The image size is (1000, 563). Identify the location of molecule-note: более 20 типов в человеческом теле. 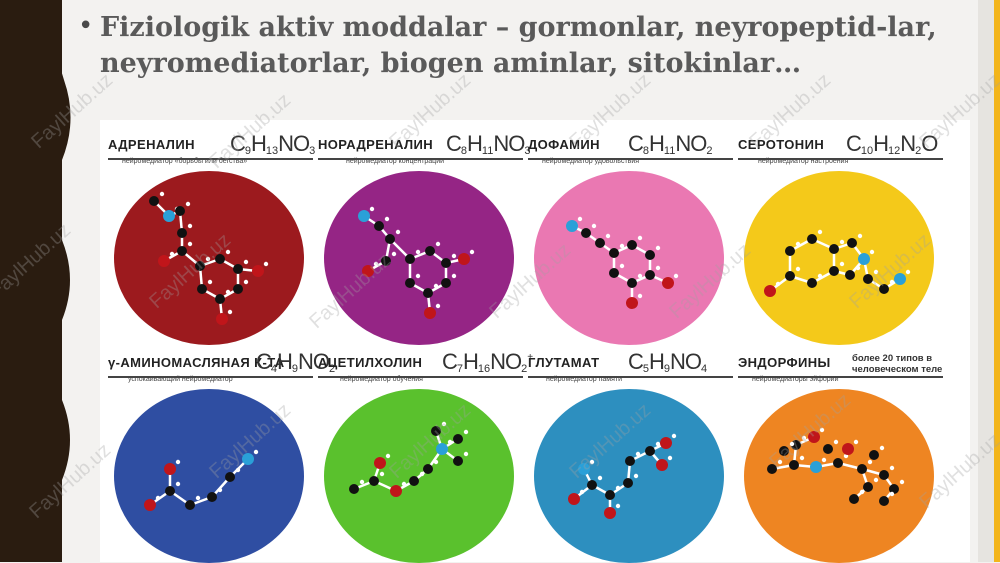
(897, 364).